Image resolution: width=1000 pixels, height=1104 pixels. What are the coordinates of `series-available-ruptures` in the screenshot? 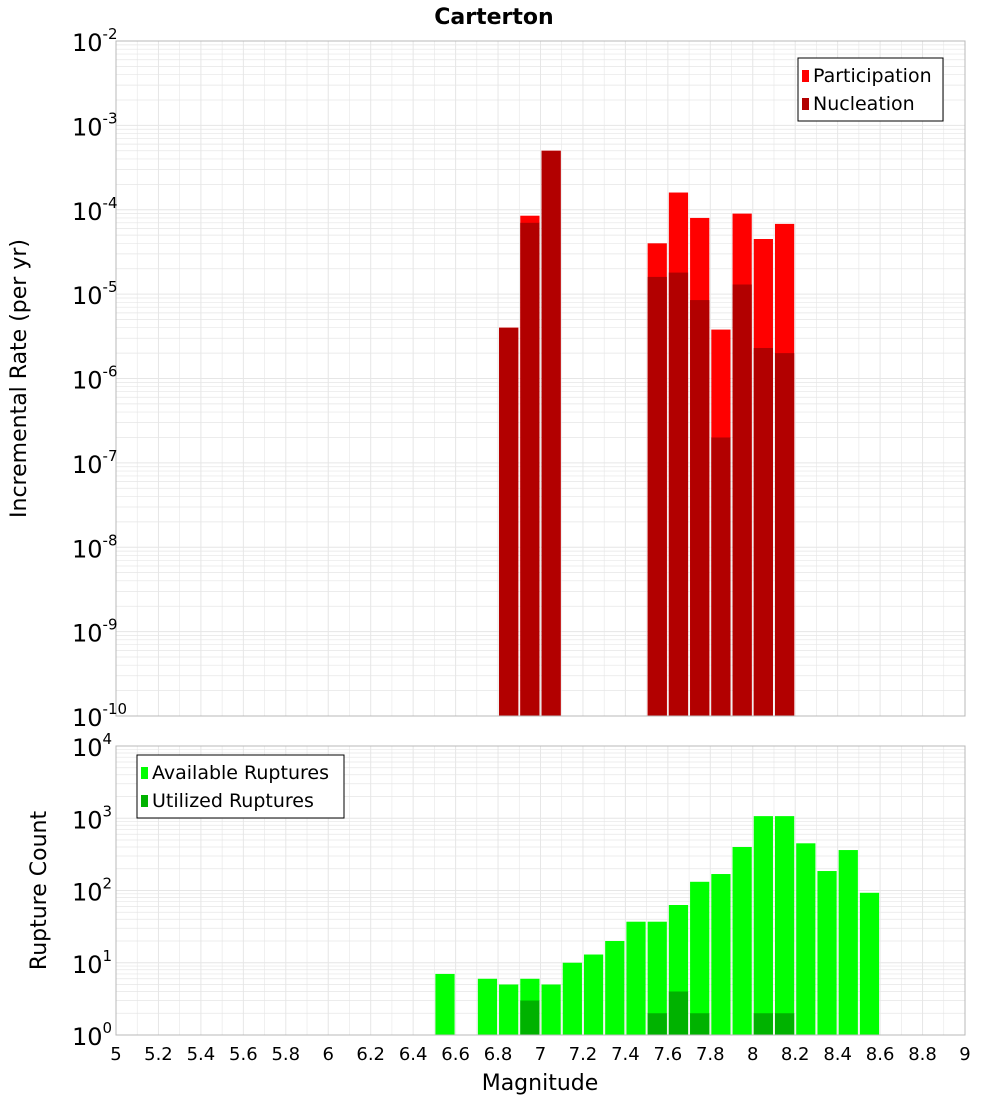 It's located at (657, 925).